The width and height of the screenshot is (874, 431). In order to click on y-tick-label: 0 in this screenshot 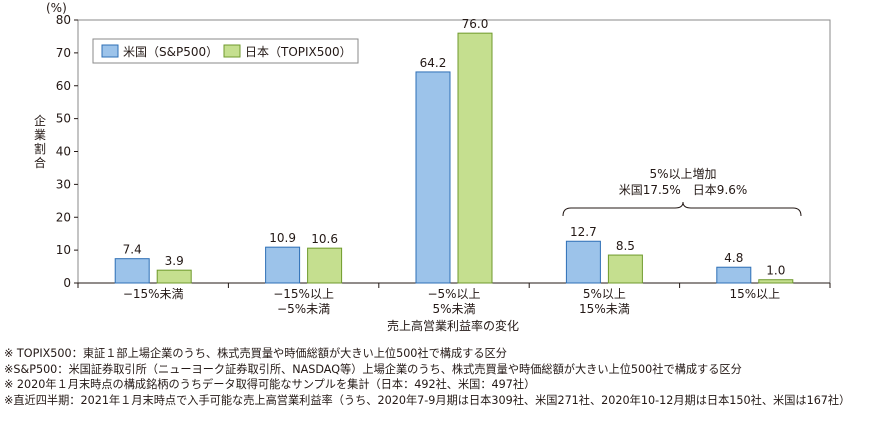, I will do `click(67, 283)`.